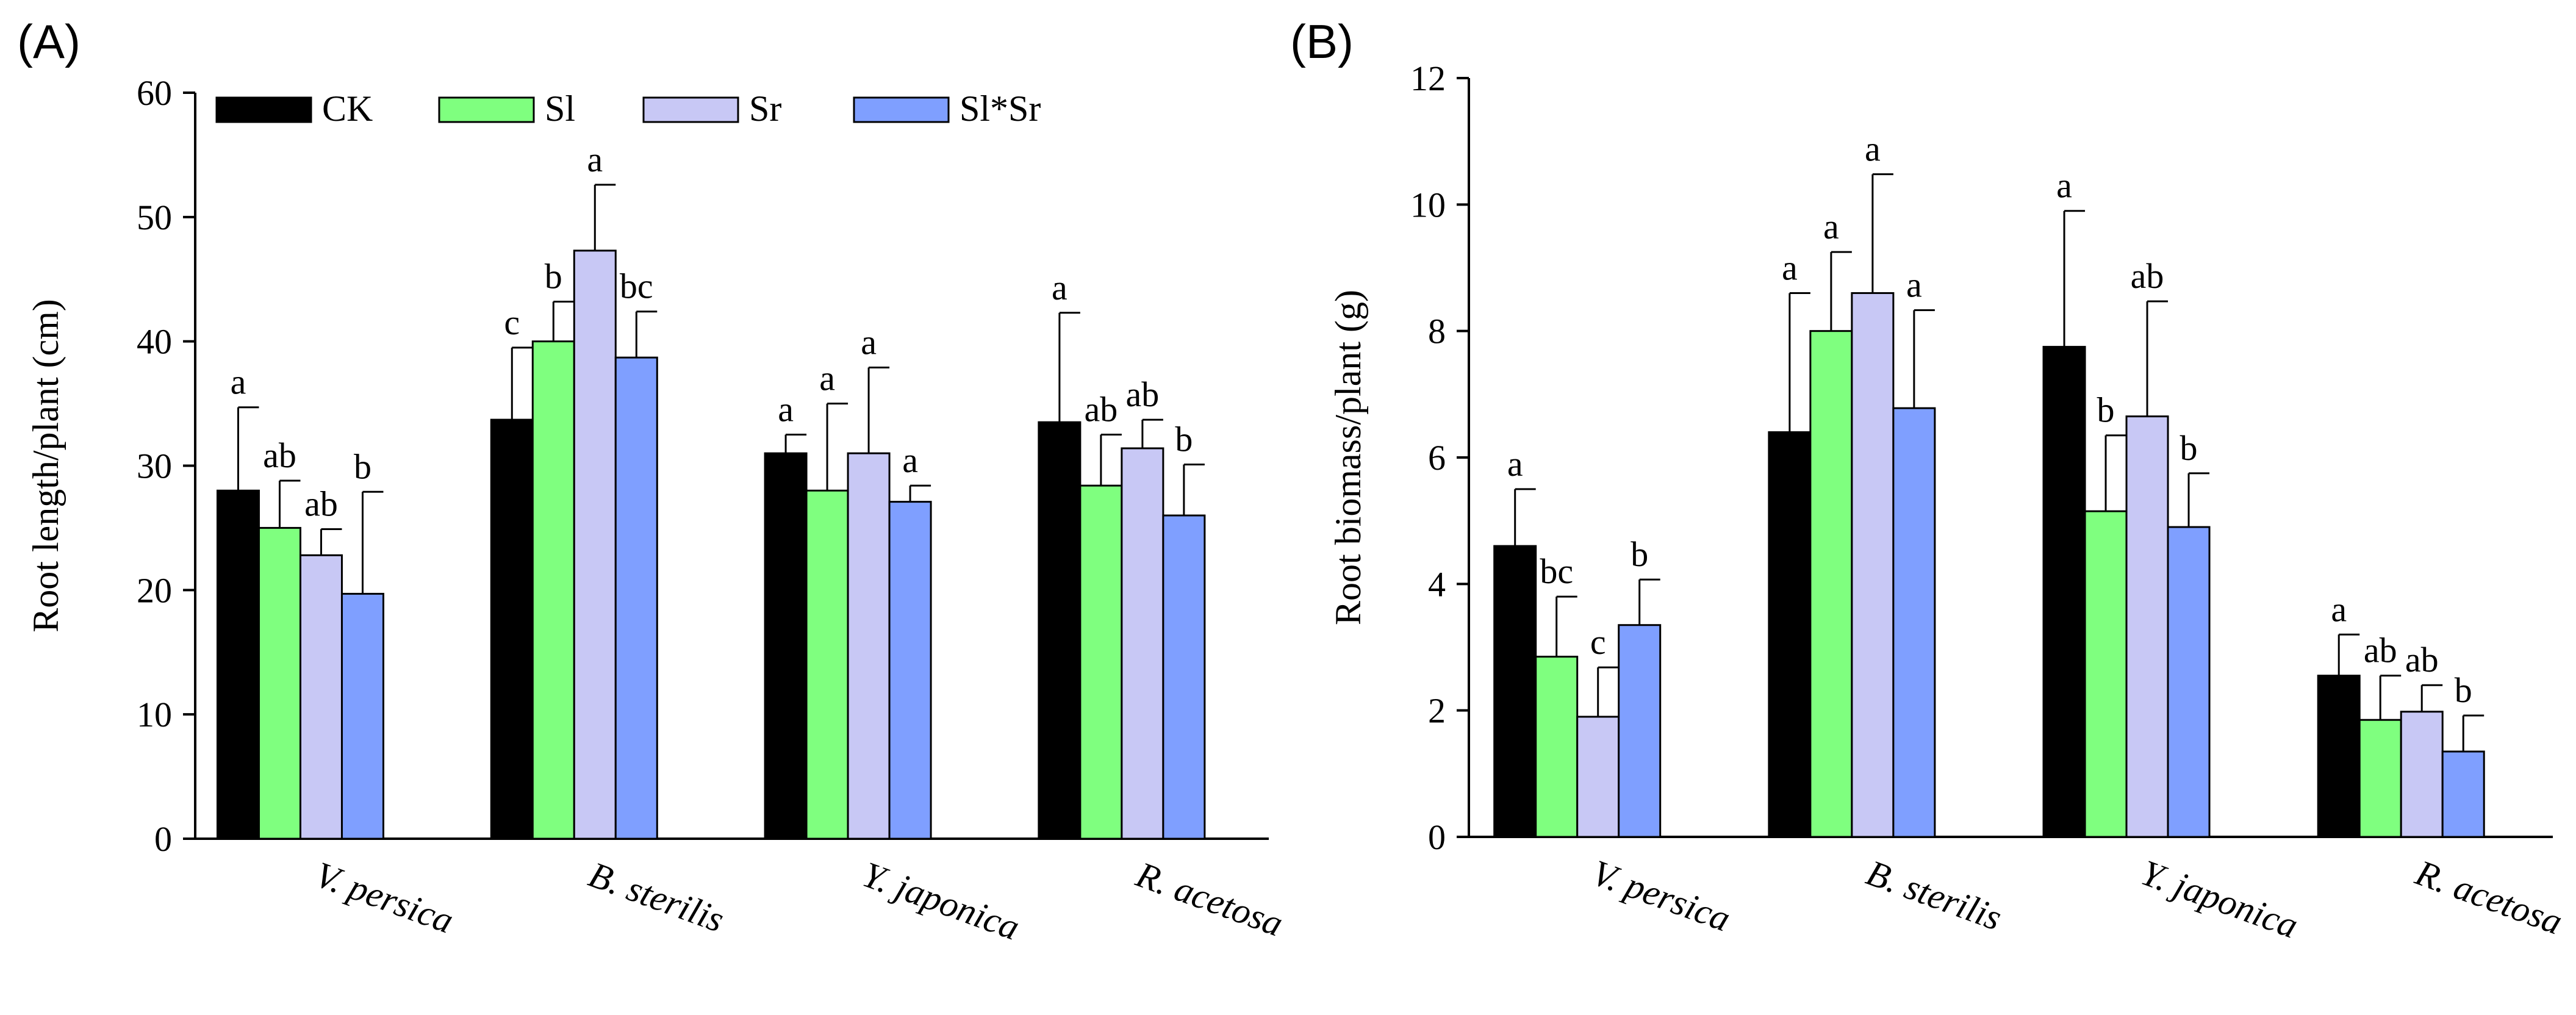 The image size is (2576, 1015). What do you see at coordinates (1322, 41) in the screenshot?
I see `chart1-panel-label: (B)` at bounding box center [1322, 41].